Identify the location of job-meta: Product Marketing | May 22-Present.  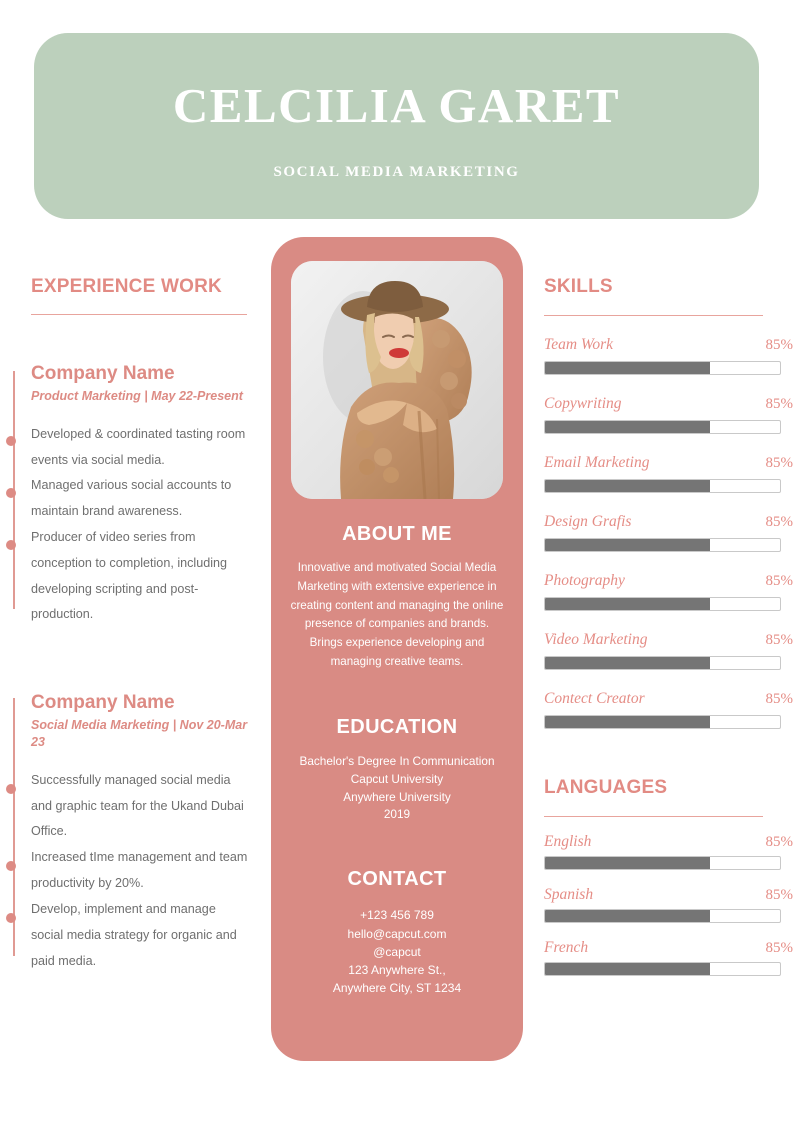
(137, 395).